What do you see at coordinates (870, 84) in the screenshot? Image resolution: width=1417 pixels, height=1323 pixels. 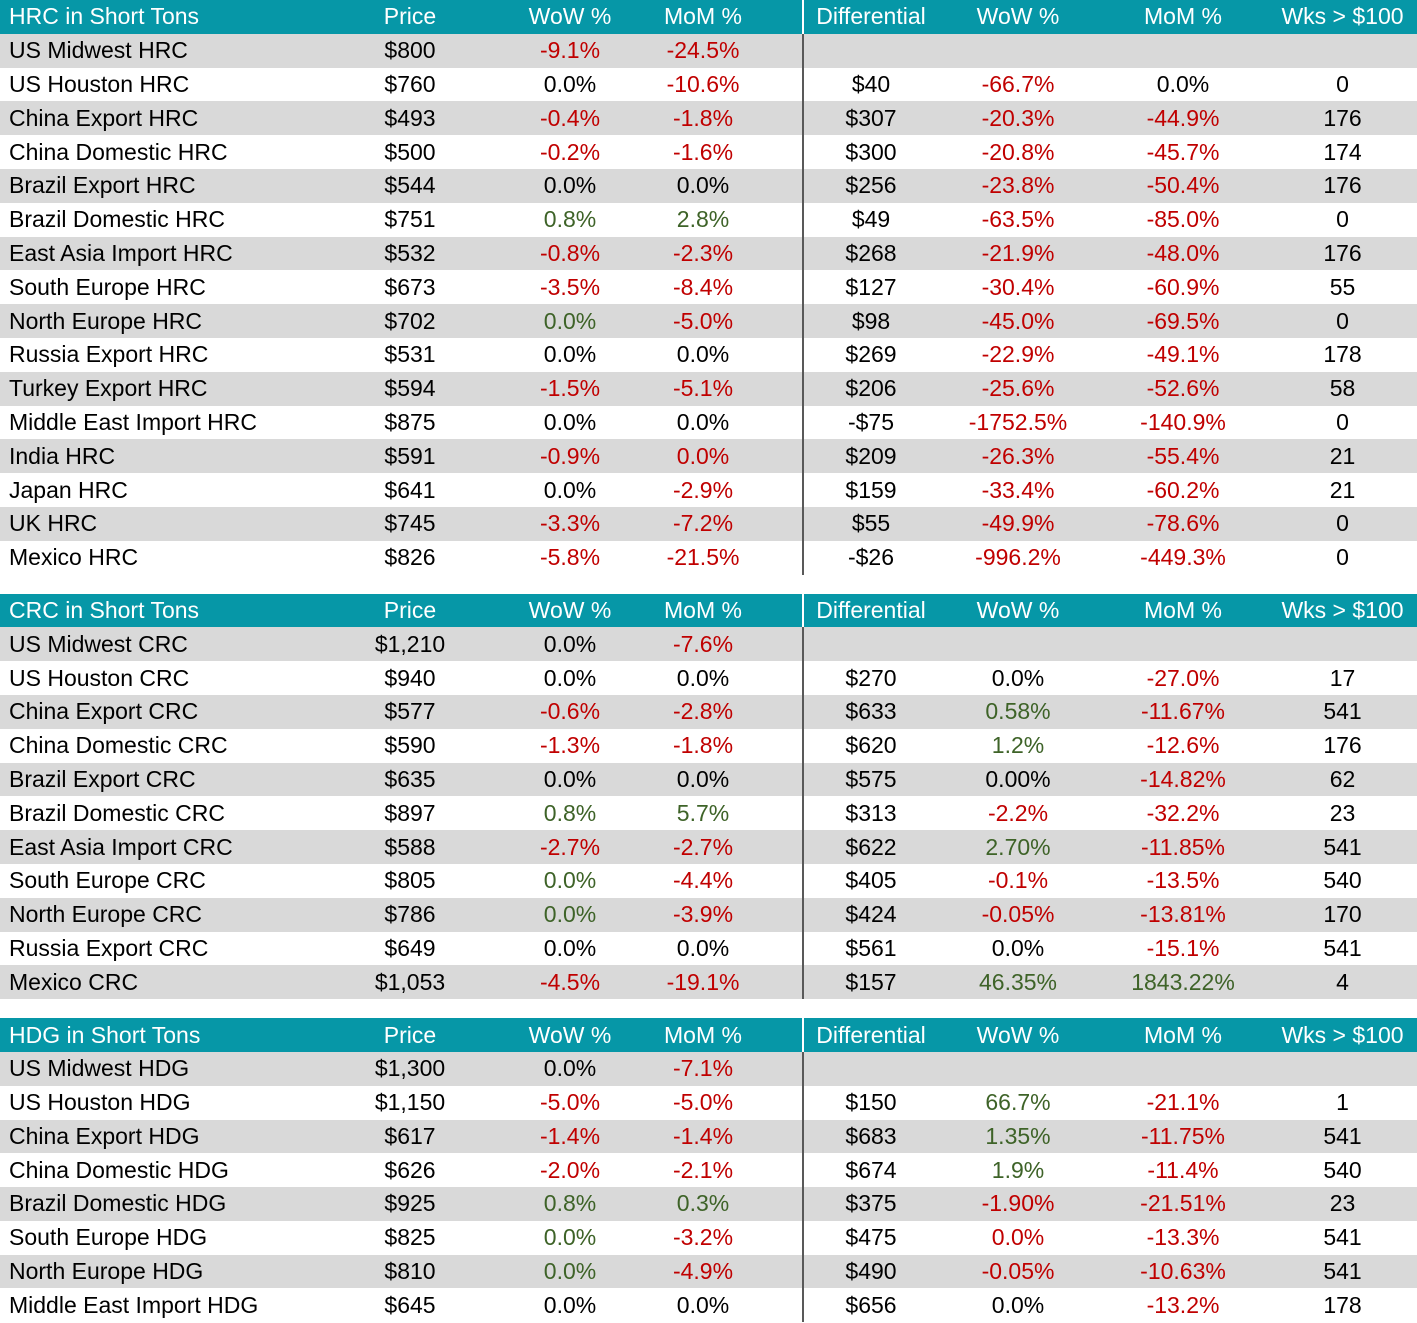 I see `cell-differential: $40` at bounding box center [870, 84].